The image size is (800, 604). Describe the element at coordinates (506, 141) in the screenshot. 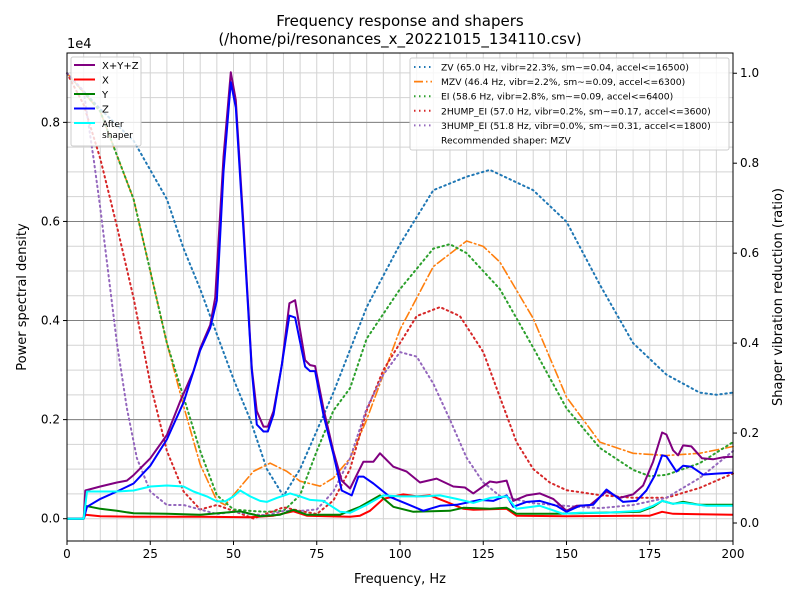

I see `recommended-shaper-label: Recommended shaper: MZV` at that location.